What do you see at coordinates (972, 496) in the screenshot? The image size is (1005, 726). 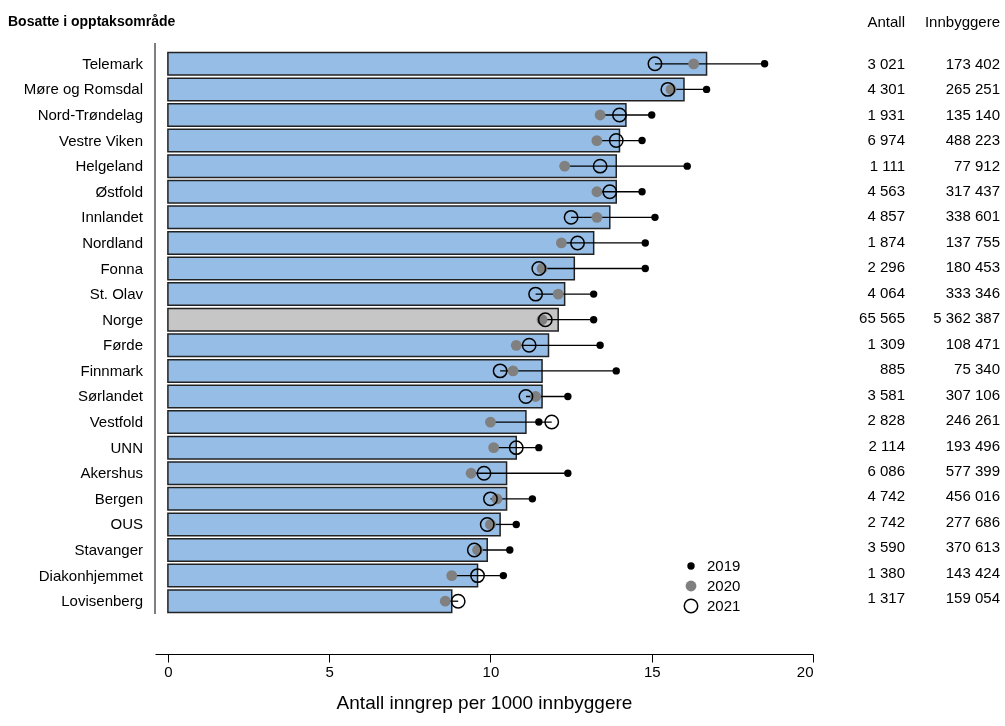 I see `text: 456 016` at bounding box center [972, 496].